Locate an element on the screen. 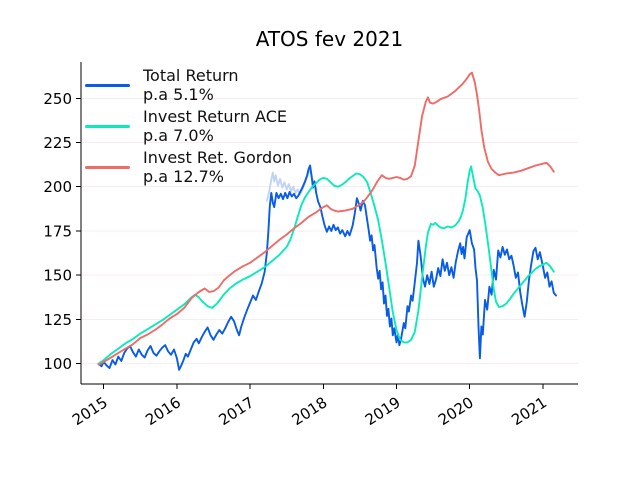 The width and height of the screenshot is (640, 480). legend-label-line2: p.a 7.0% is located at coordinates (178, 135).